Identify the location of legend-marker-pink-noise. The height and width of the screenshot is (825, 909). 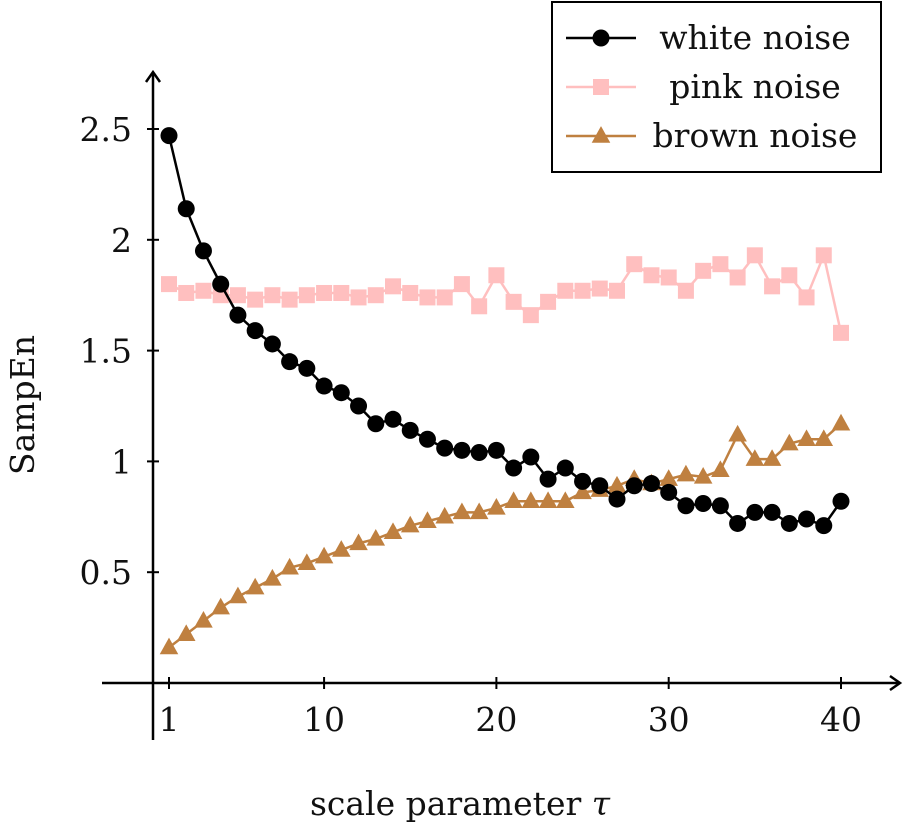
(601, 87).